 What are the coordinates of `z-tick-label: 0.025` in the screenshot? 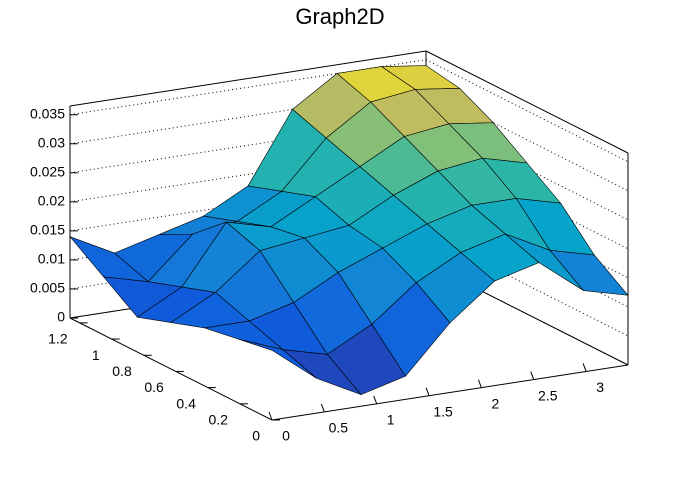 It's located at (47, 171).